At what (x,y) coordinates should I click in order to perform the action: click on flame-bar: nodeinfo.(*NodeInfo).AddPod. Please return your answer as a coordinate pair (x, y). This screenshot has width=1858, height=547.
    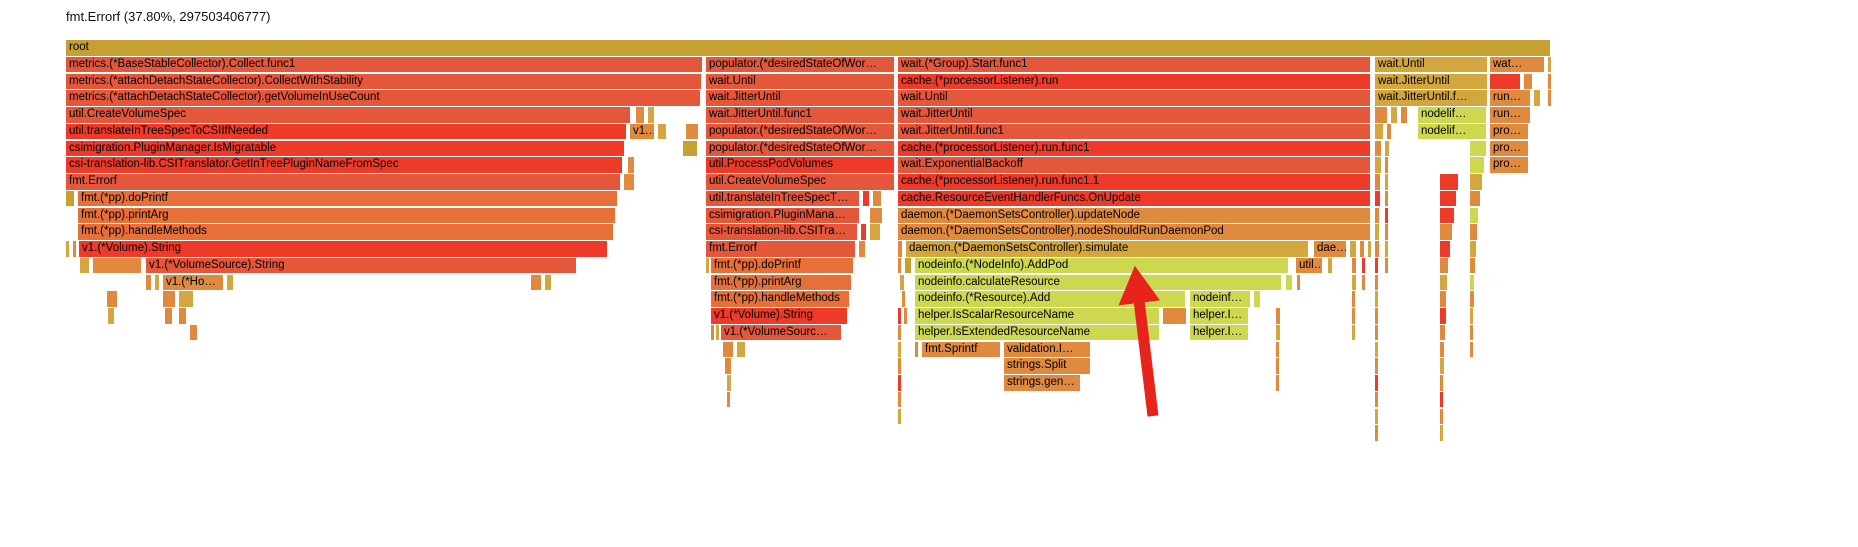
    Looking at the image, I should click on (1101, 265).